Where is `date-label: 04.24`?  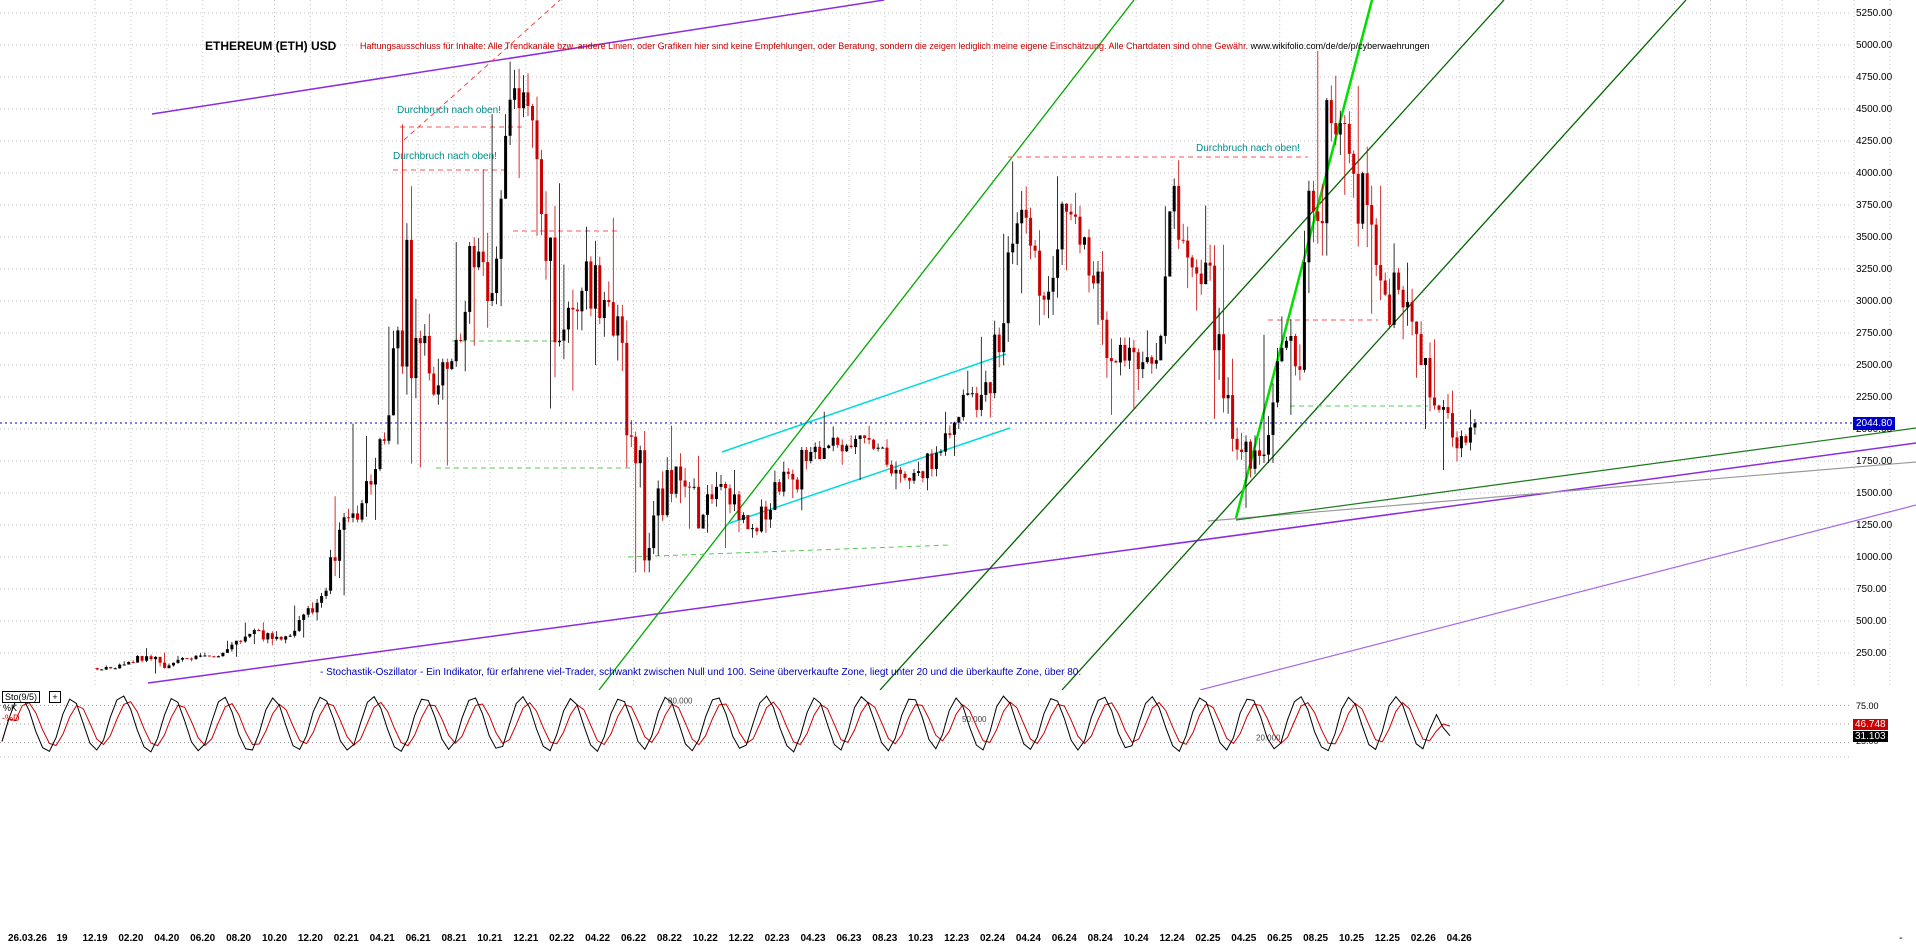
date-label: 04.24 is located at coordinates (1028, 938).